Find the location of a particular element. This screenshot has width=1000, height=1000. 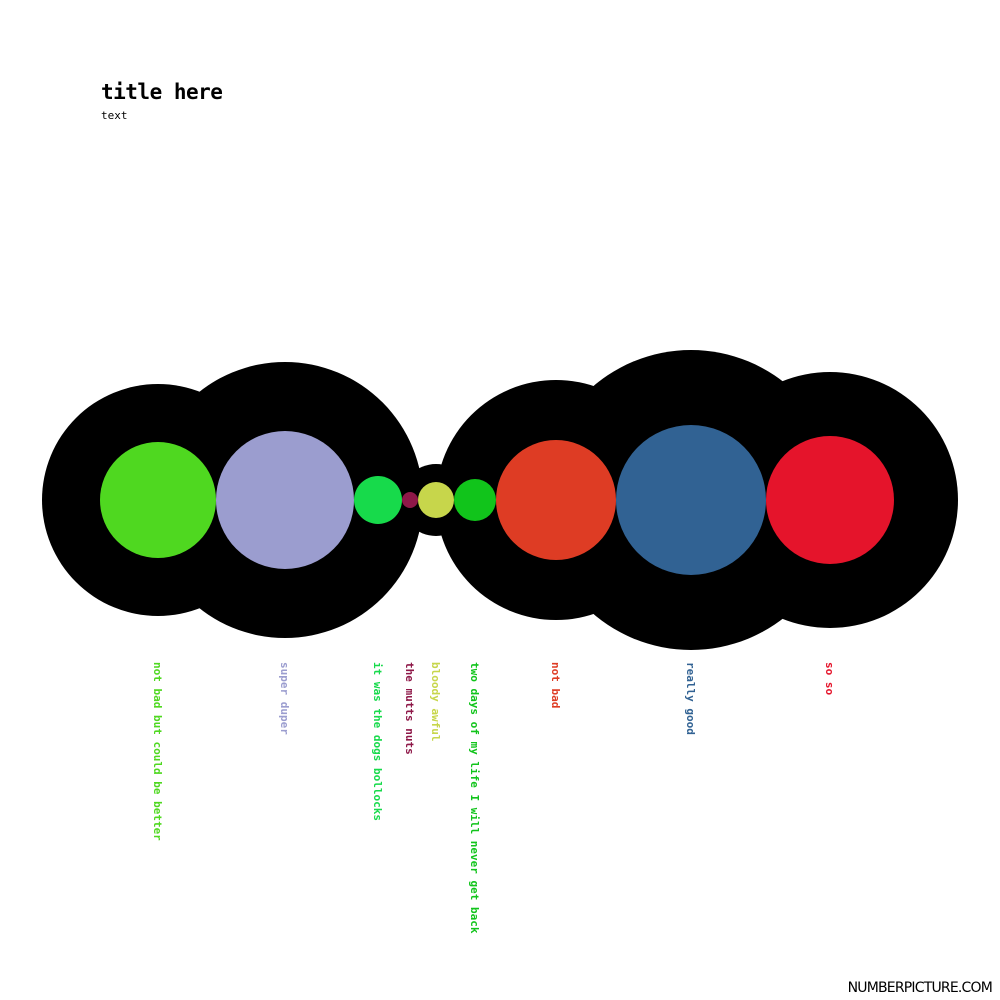

bubble-label: not bad is located at coordinates (555, 685).